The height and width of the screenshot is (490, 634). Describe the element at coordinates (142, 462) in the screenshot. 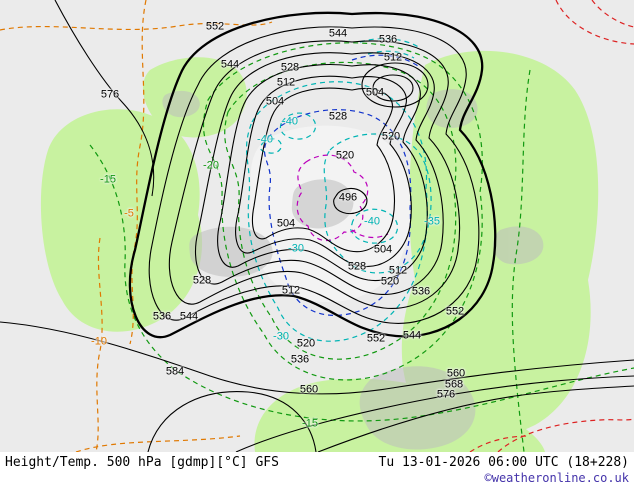

I see `map-title: Height/Temp. 500 hPa [gdmp][°C] GFS` at that location.